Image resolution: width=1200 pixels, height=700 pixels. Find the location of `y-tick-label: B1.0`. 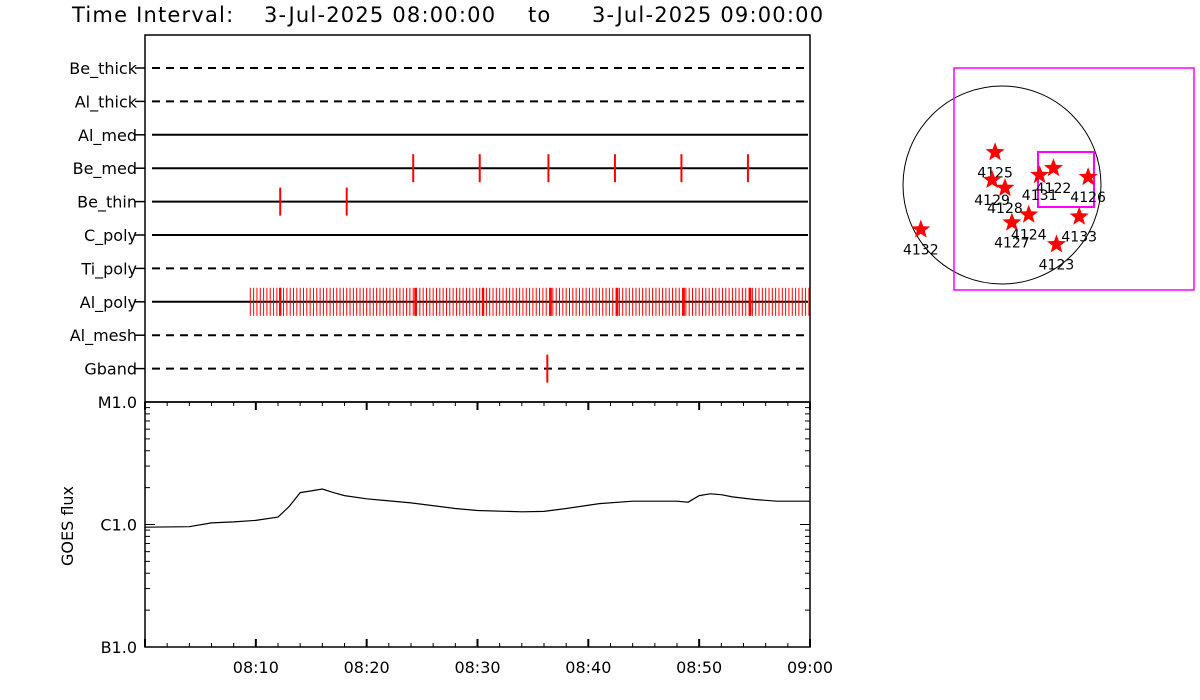

y-tick-label: B1.0 is located at coordinates (119, 647).